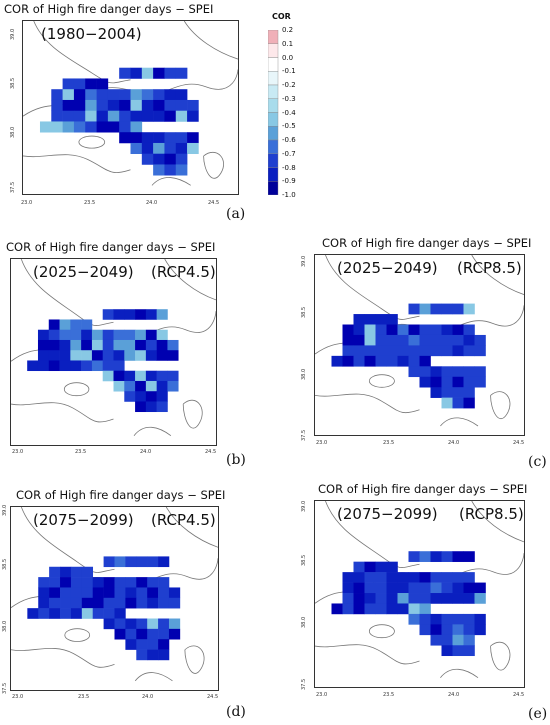 The image size is (550, 725). What do you see at coordinates (289, 140) in the screenshot?
I see `colorbar-label: -0.6` at bounding box center [289, 140].